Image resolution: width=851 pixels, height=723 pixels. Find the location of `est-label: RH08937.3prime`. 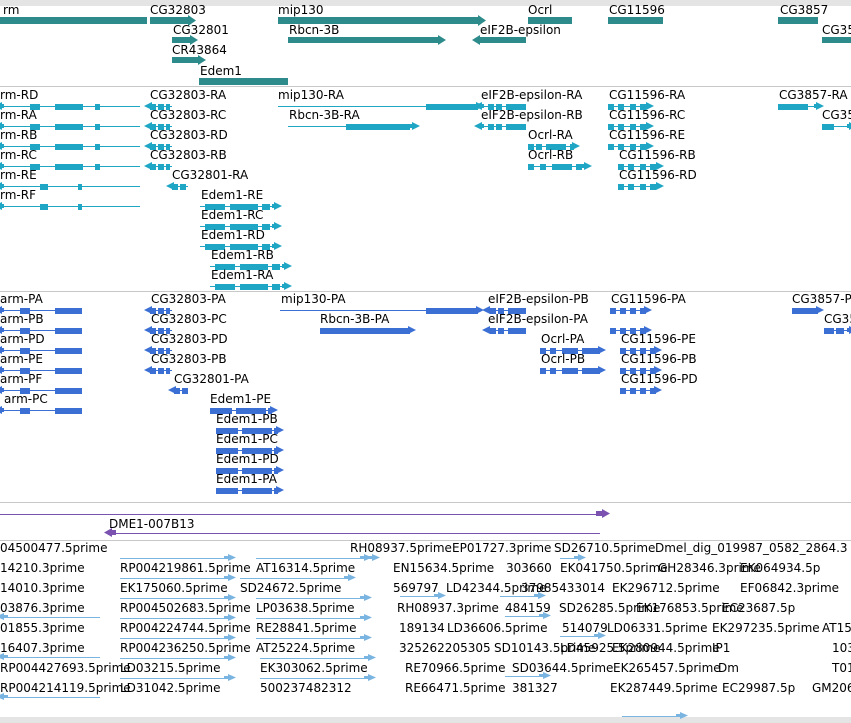

est-label: RH08937.3prime is located at coordinates (448, 608).